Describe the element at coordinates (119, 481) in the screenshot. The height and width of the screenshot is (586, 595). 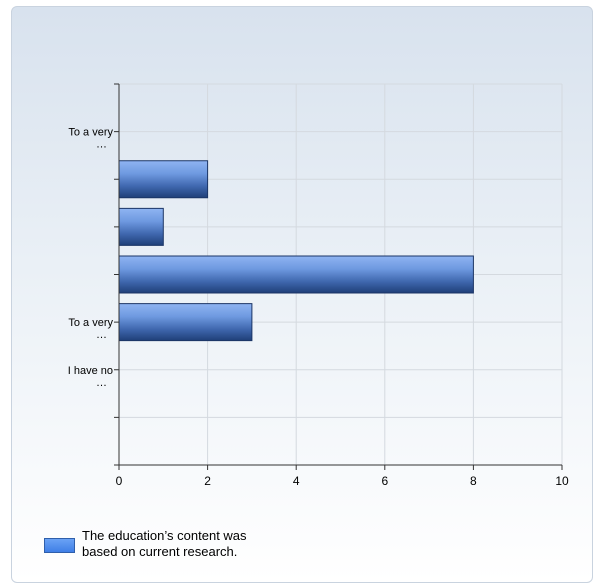
I see `x-tick-label: 0` at that location.